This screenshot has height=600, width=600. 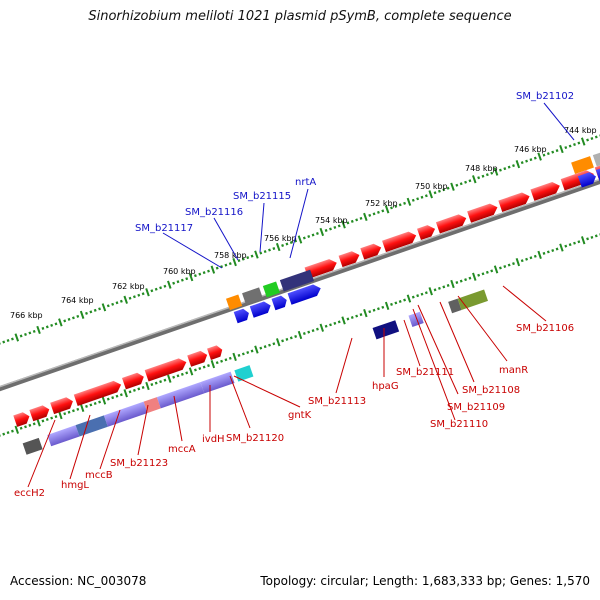 What do you see at coordinates (459, 424) in the screenshot?
I see `gene-label: SM_b21110` at bounding box center [459, 424].